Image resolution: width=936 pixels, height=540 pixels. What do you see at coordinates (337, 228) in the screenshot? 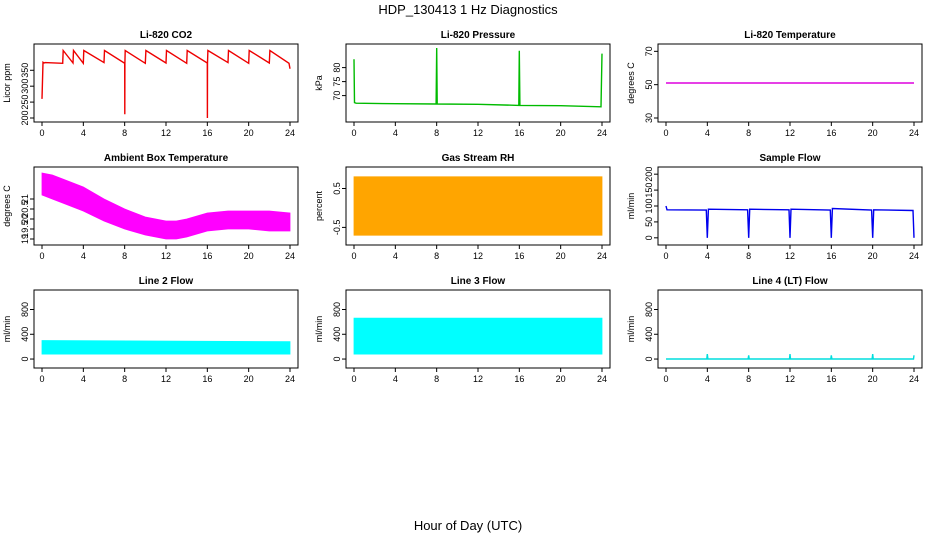
I see `y-tick-label: -0.5` at bounding box center [337, 228].